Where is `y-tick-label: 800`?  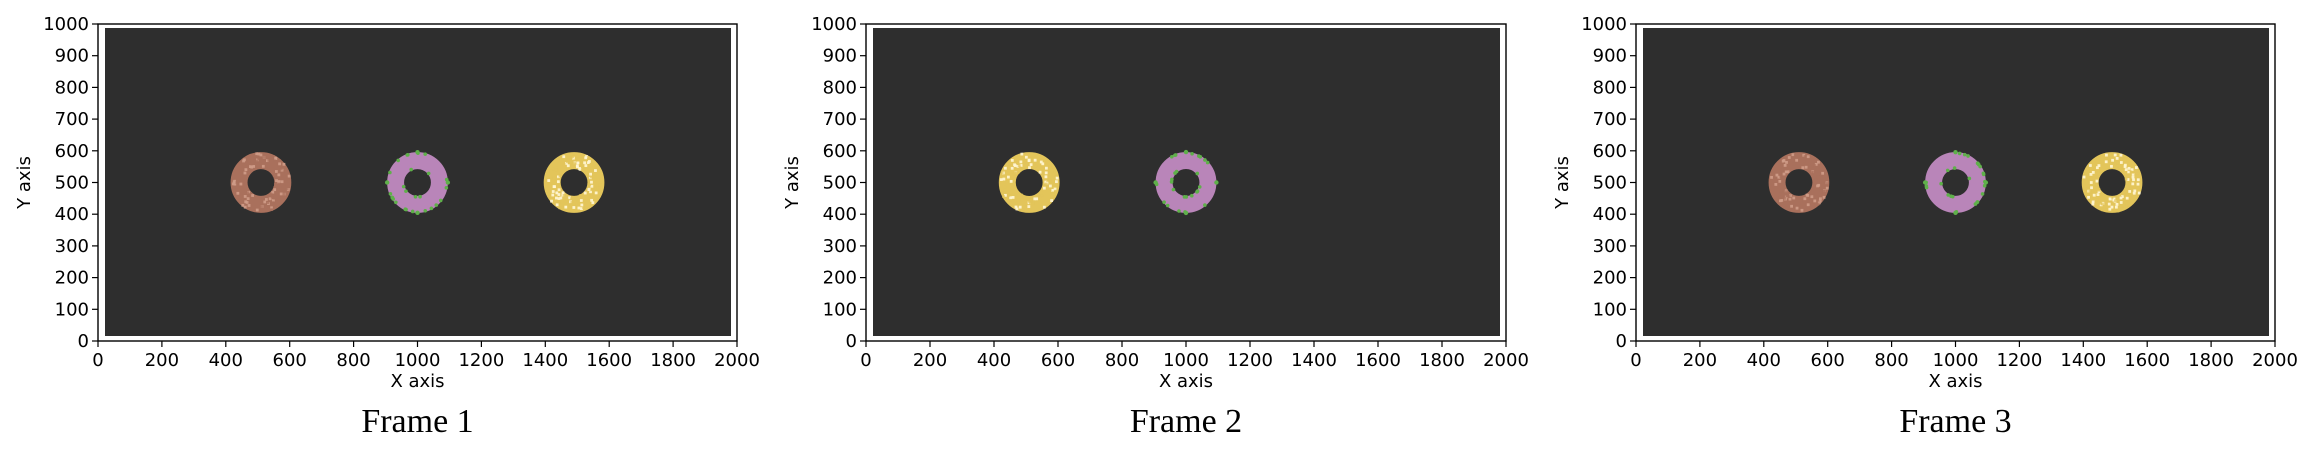
y-tick-label: 800 is located at coordinates (1610, 87).